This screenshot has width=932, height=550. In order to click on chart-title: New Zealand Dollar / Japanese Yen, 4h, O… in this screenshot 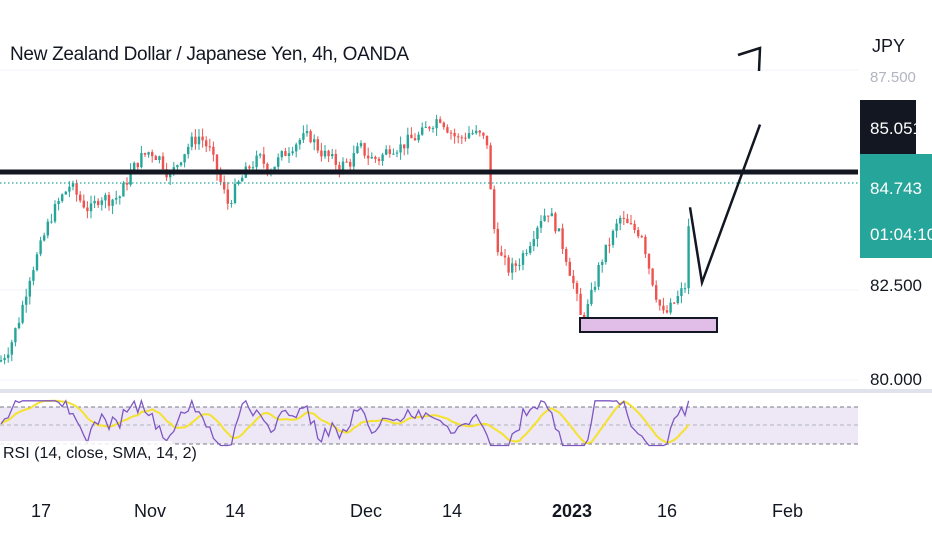, I will do `click(209, 54)`.